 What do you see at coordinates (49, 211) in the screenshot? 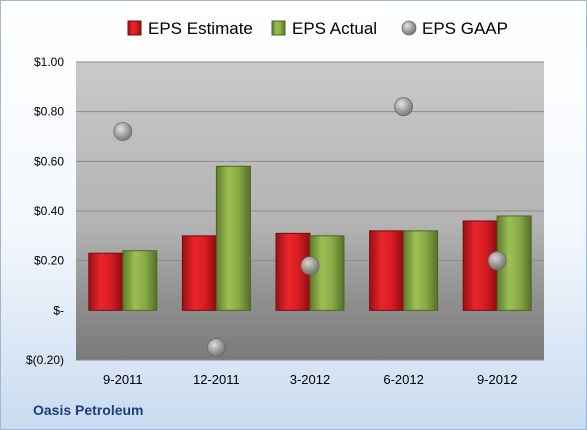
I see `y-tick-label: $0.40` at bounding box center [49, 211].